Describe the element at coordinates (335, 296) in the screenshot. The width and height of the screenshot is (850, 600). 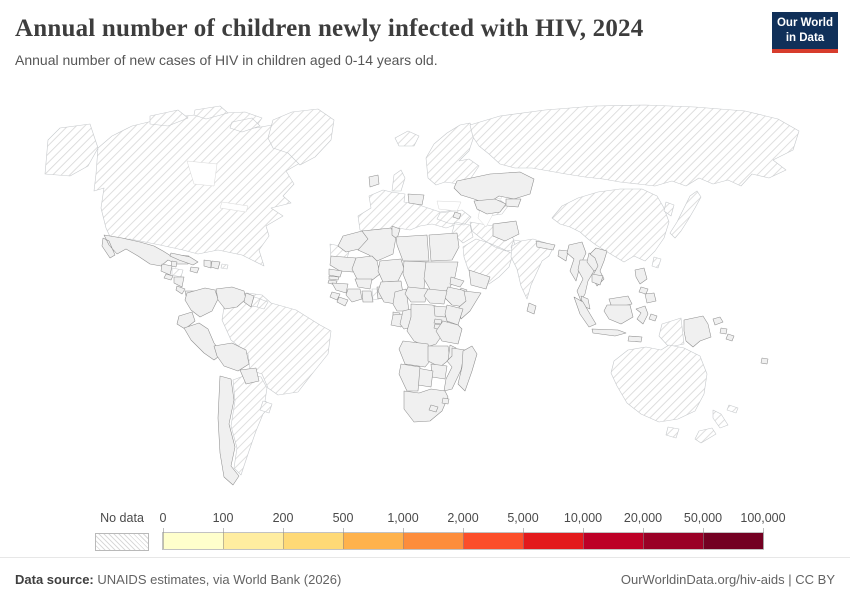
I see `country-sierra-leone` at that location.